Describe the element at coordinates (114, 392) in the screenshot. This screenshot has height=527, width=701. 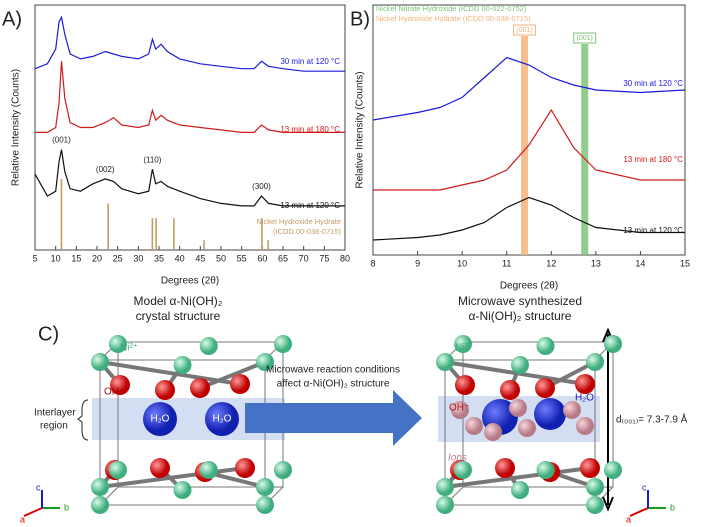
I see `ion-label: OH⁻` at that location.